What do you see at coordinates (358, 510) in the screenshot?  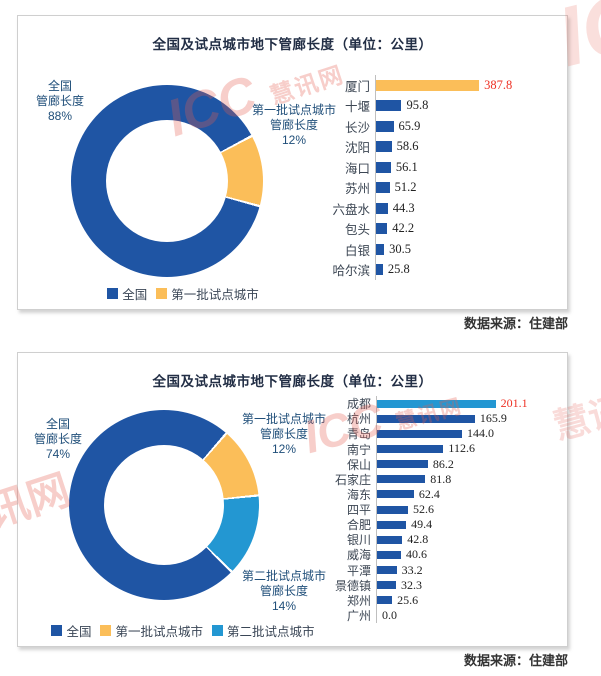 I see `bar-category-label: 四平` at bounding box center [358, 510].